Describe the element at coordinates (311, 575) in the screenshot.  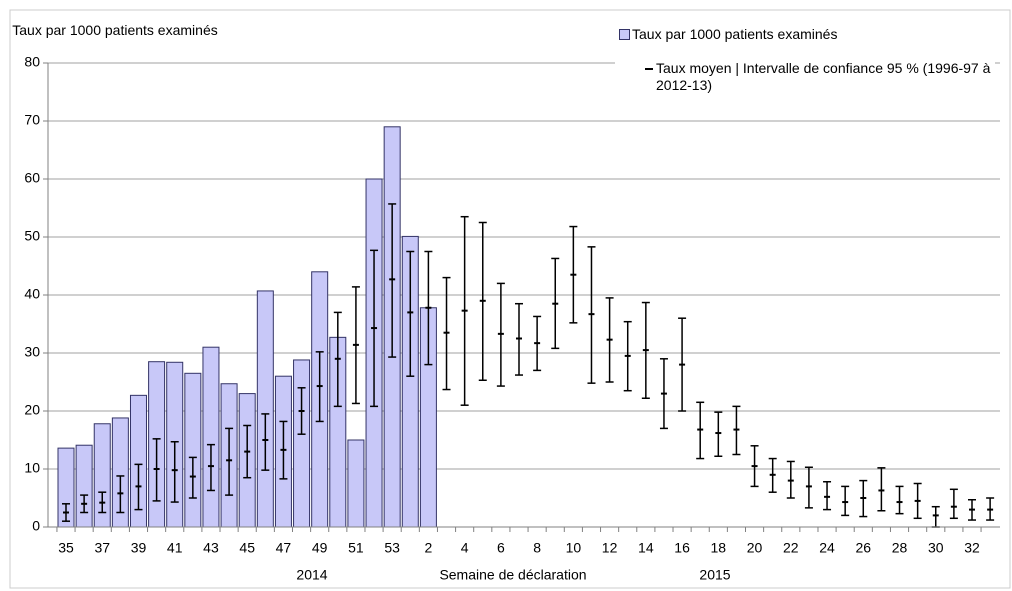
I see `year-label: 2014` at that location.